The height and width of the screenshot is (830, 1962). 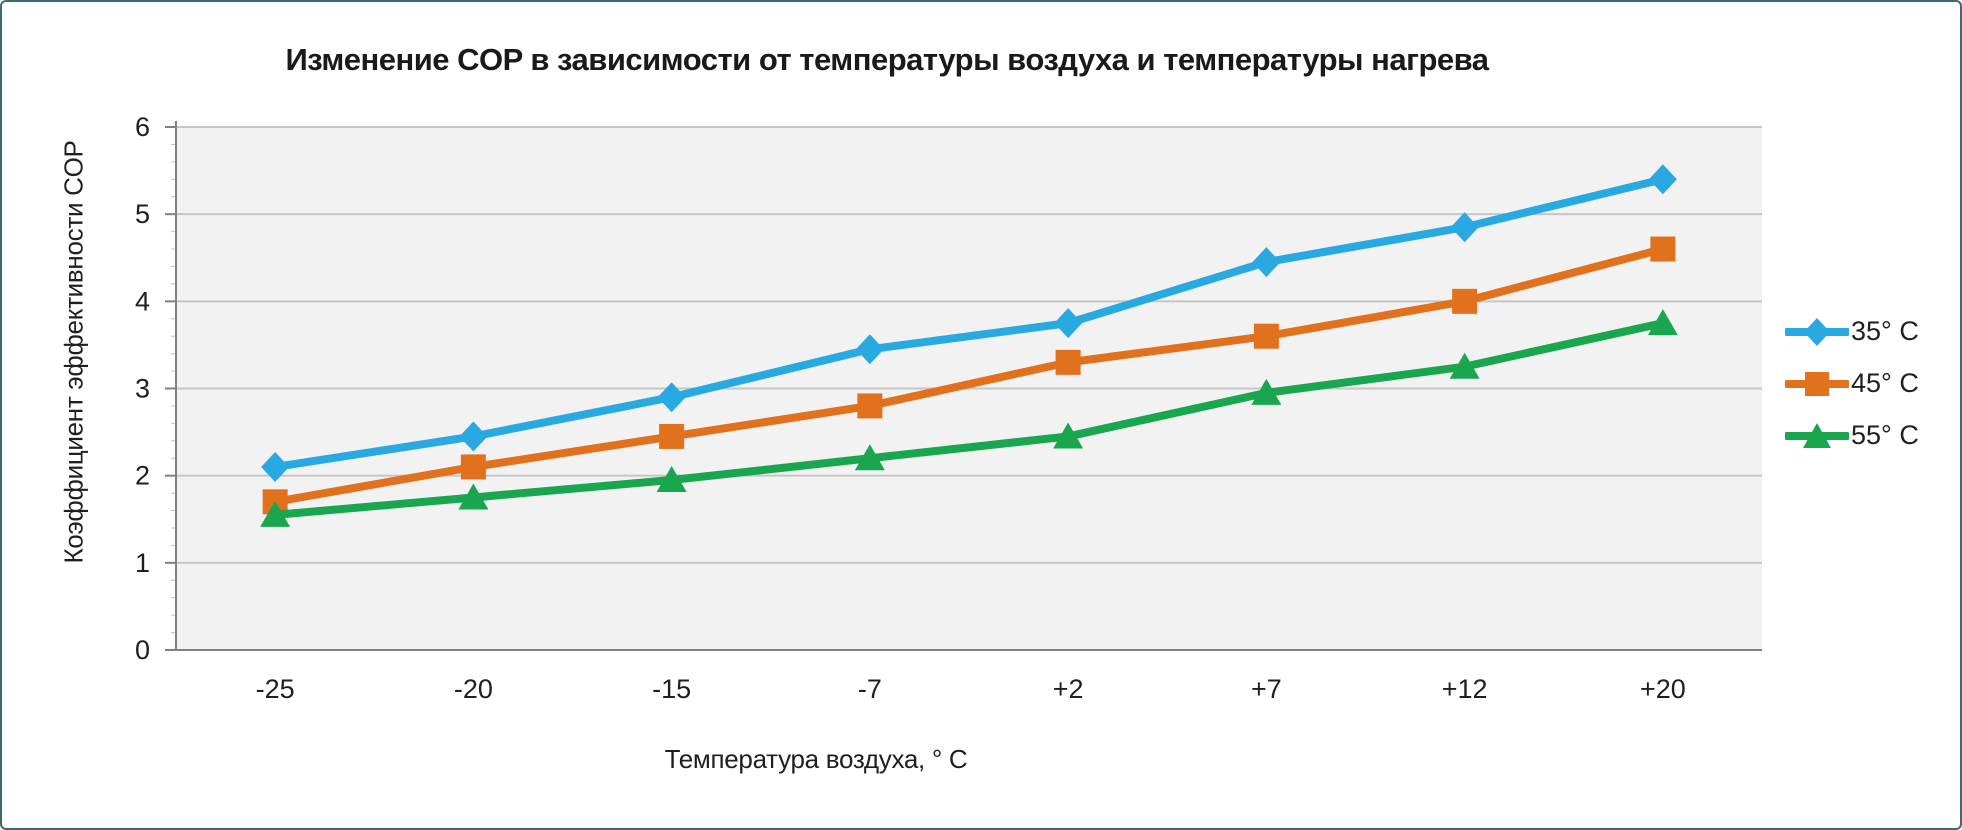 What do you see at coordinates (816, 759) in the screenshot?
I see `x-axis-title: Температура воздуха, ° С` at bounding box center [816, 759].